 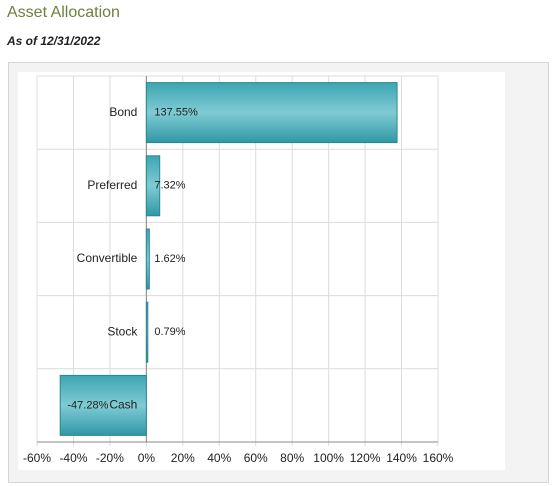 What do you see at coordinates (53, 41) in the screenshot?
I see `subtitle: As of 12/31/2022` at bounding box center [53, 41].